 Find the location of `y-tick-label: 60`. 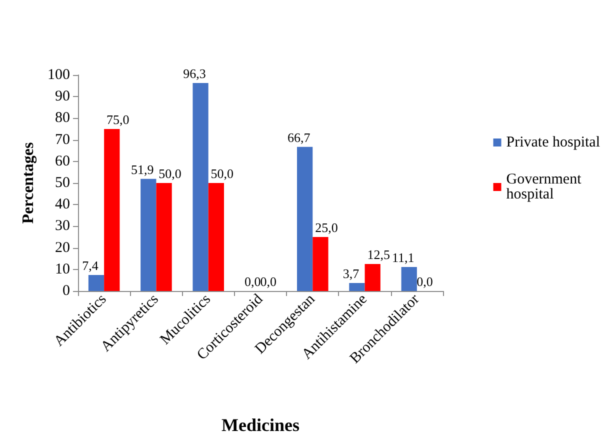

y-tick-label: 60 is located at coordinates (62, 161).